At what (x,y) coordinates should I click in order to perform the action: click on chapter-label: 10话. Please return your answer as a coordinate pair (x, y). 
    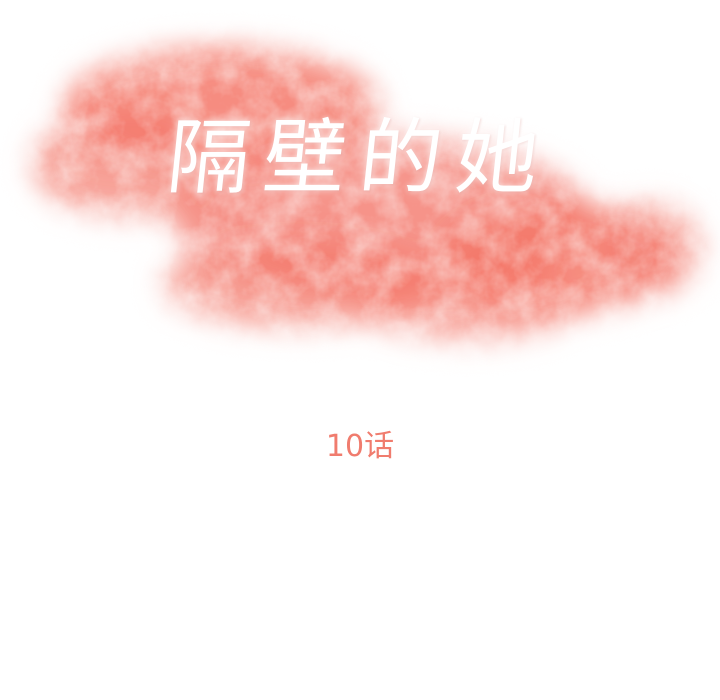
    Looking at the image, I should click on (360, 446).